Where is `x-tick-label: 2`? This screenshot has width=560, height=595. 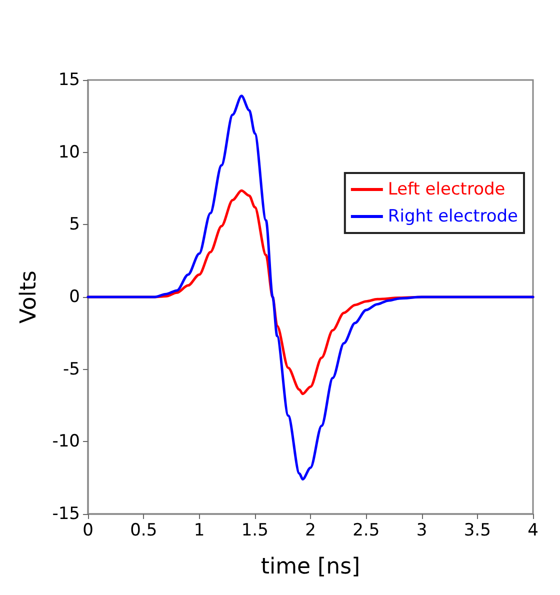
x-tick-label: 2 is located at coordinates (310, 530).